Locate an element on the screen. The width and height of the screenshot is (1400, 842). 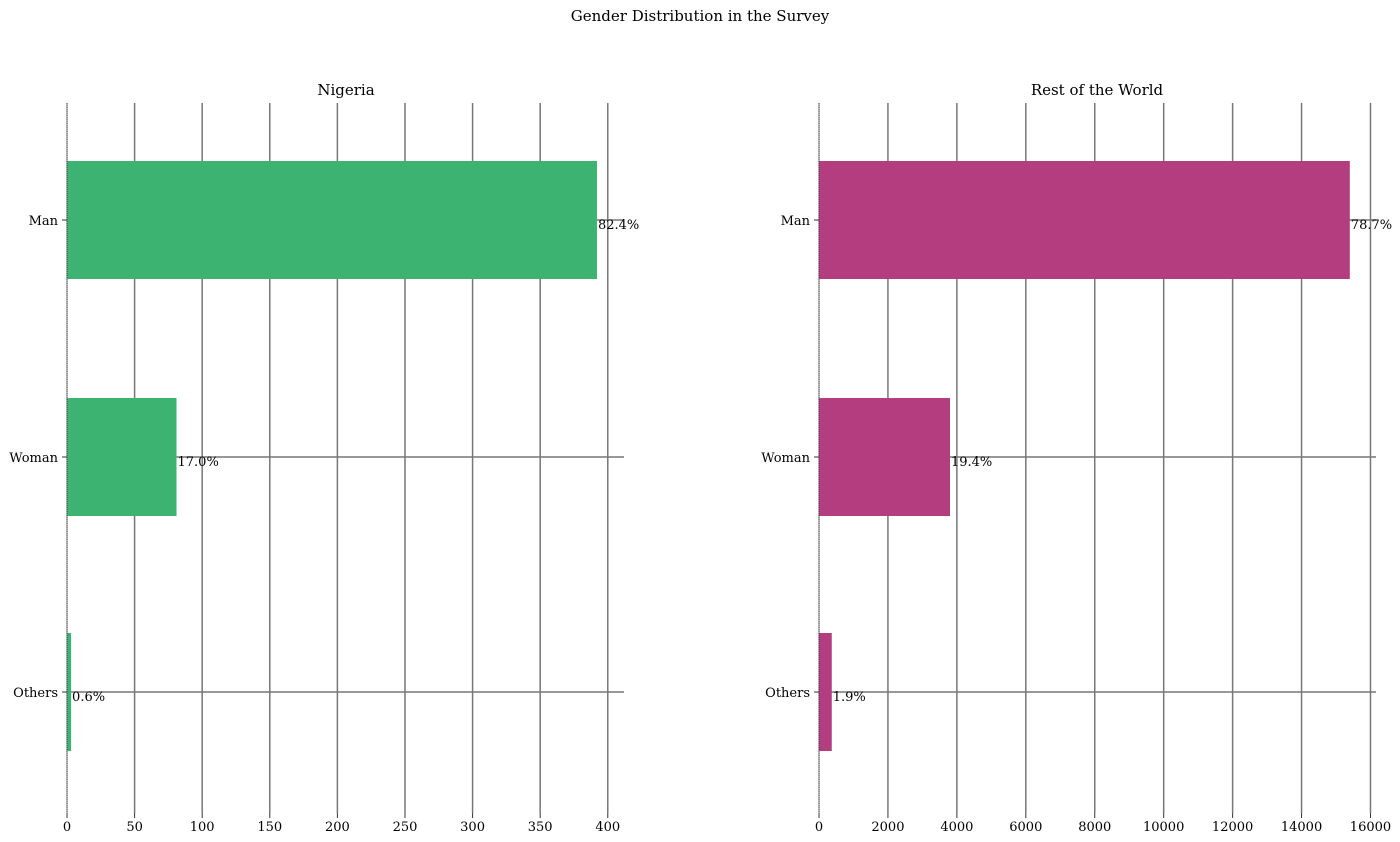
x-tick-label: 50 is located at coordinates (134, 827).